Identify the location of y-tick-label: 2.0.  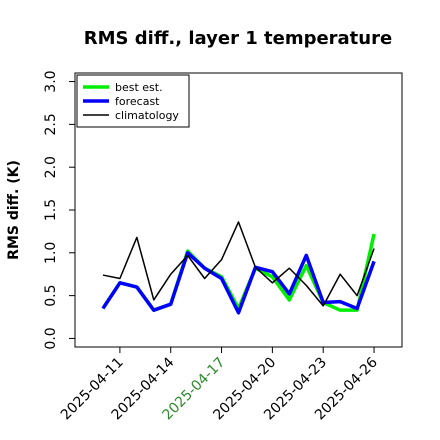
(51, 167).